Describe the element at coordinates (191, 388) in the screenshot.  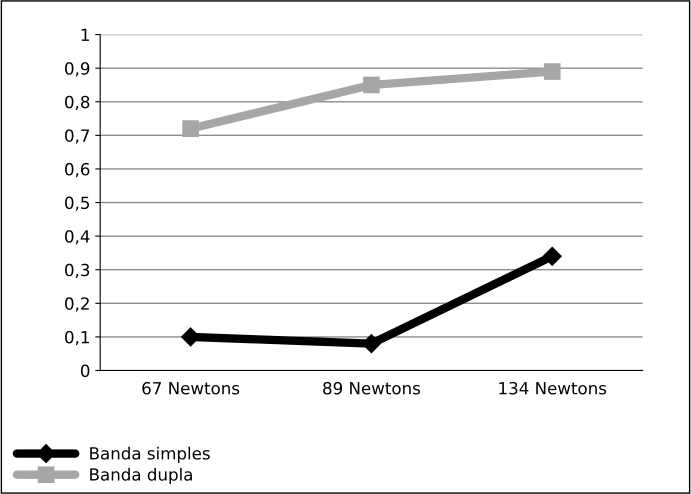
I see `x-tick-label: 67 Newtons` at that location.